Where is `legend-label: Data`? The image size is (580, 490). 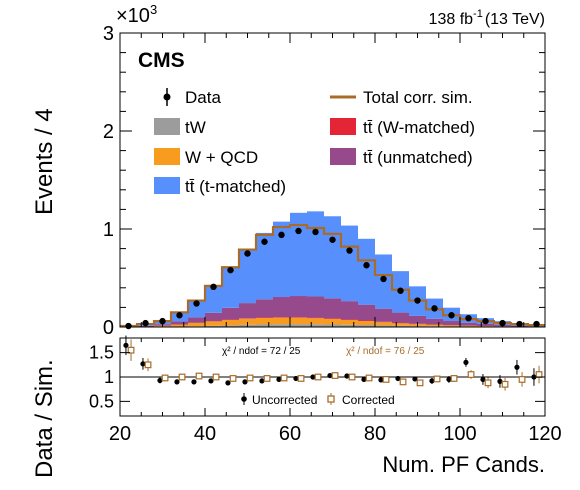
legend-label: Data is located at coordinates (203, 97).